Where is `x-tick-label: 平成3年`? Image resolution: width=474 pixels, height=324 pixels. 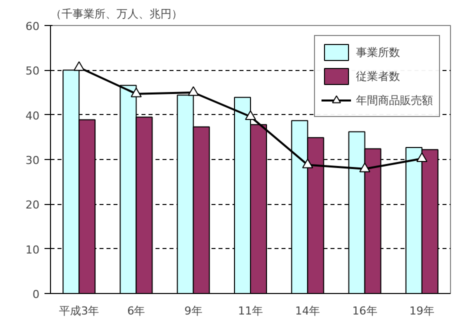 x-tick-label: 平成3年 is located at coordinates (79, 311).